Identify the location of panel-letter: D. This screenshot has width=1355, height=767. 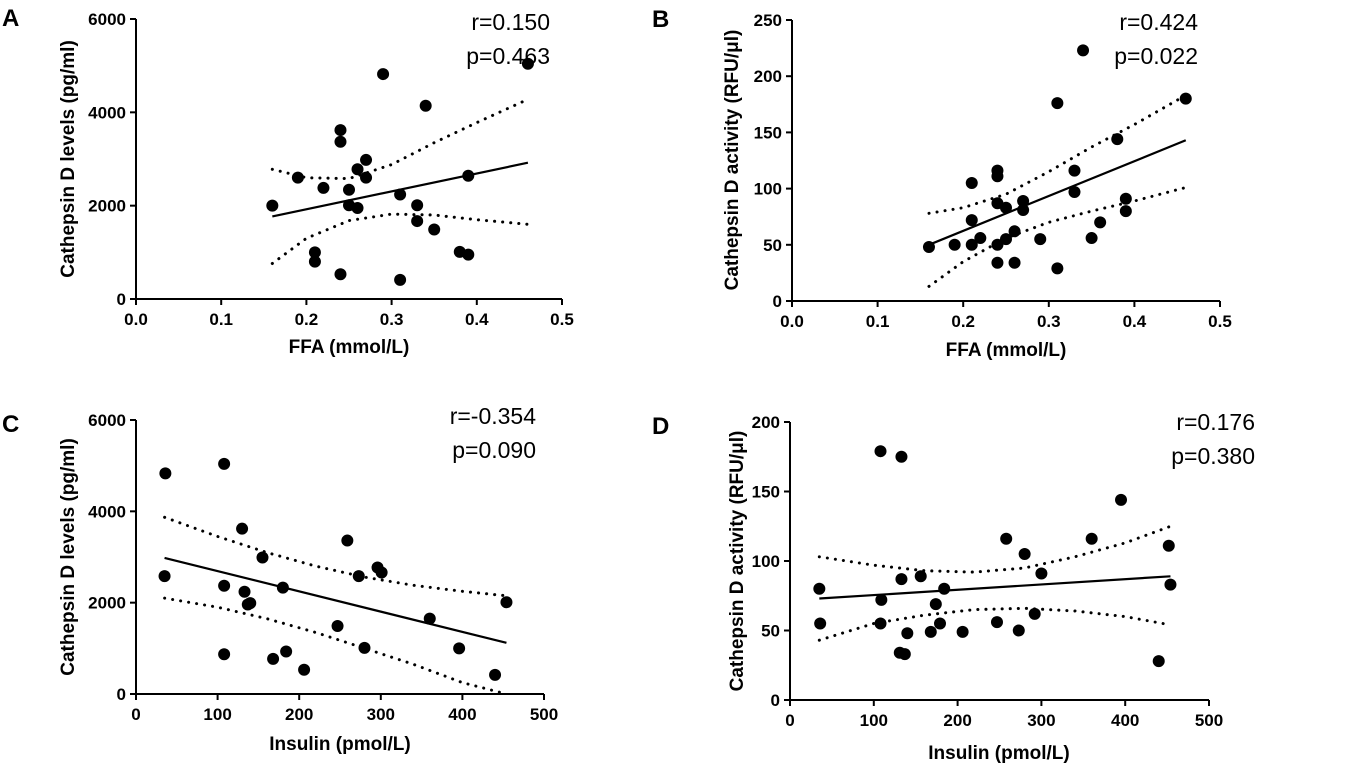
(660, 426).